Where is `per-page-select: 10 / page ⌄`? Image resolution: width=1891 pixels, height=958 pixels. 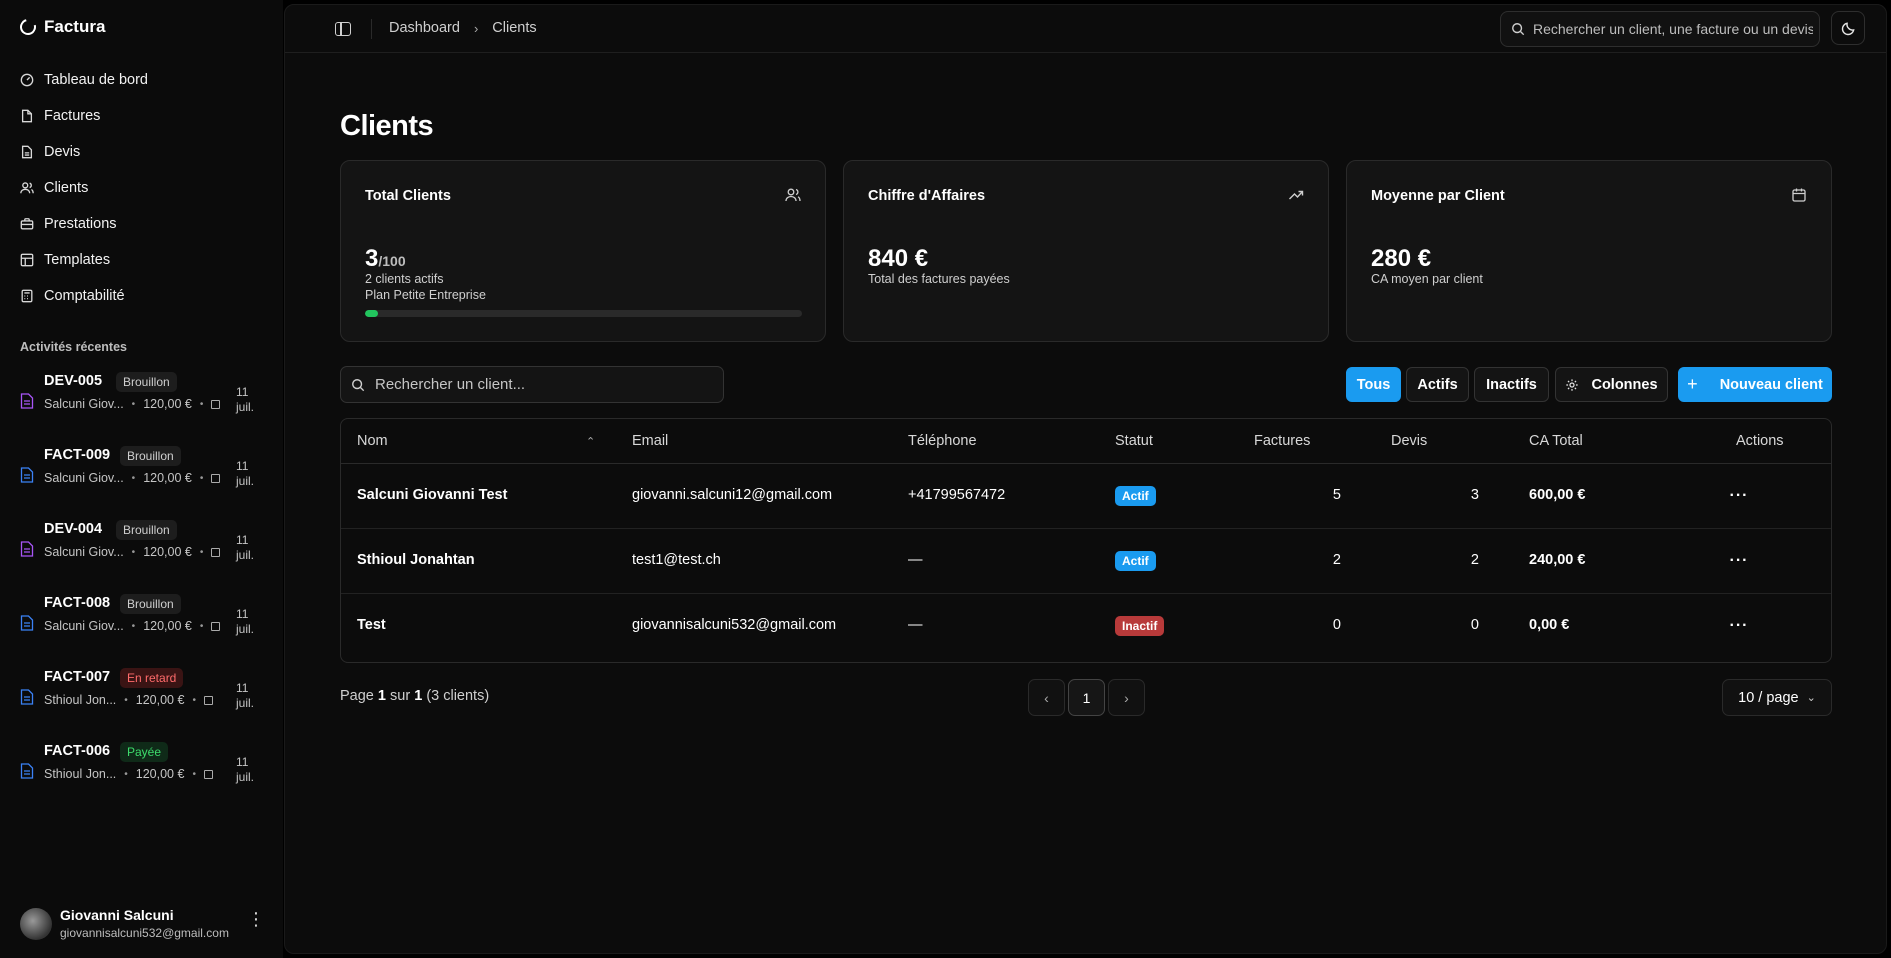
per-page-select: 10 / page ⌄ is located at coordinates (1777, 697).